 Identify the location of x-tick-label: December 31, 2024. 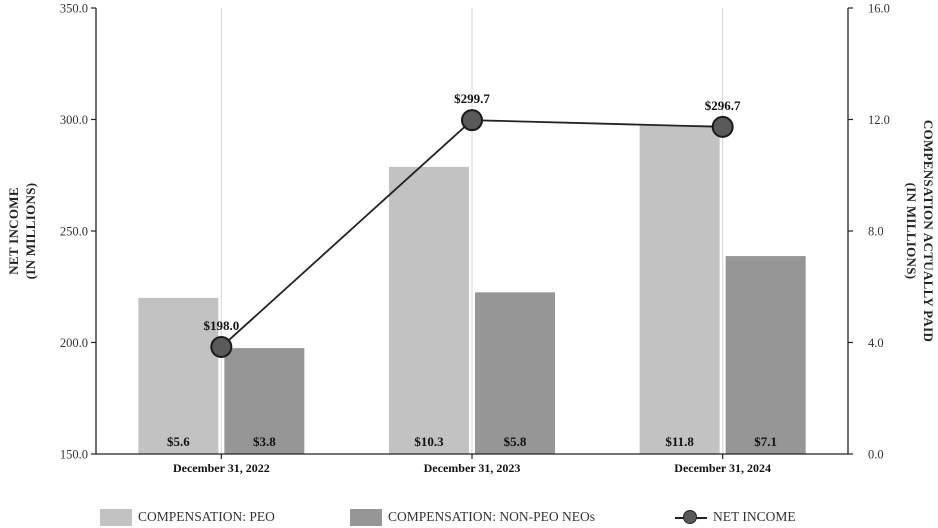
(722, 468).